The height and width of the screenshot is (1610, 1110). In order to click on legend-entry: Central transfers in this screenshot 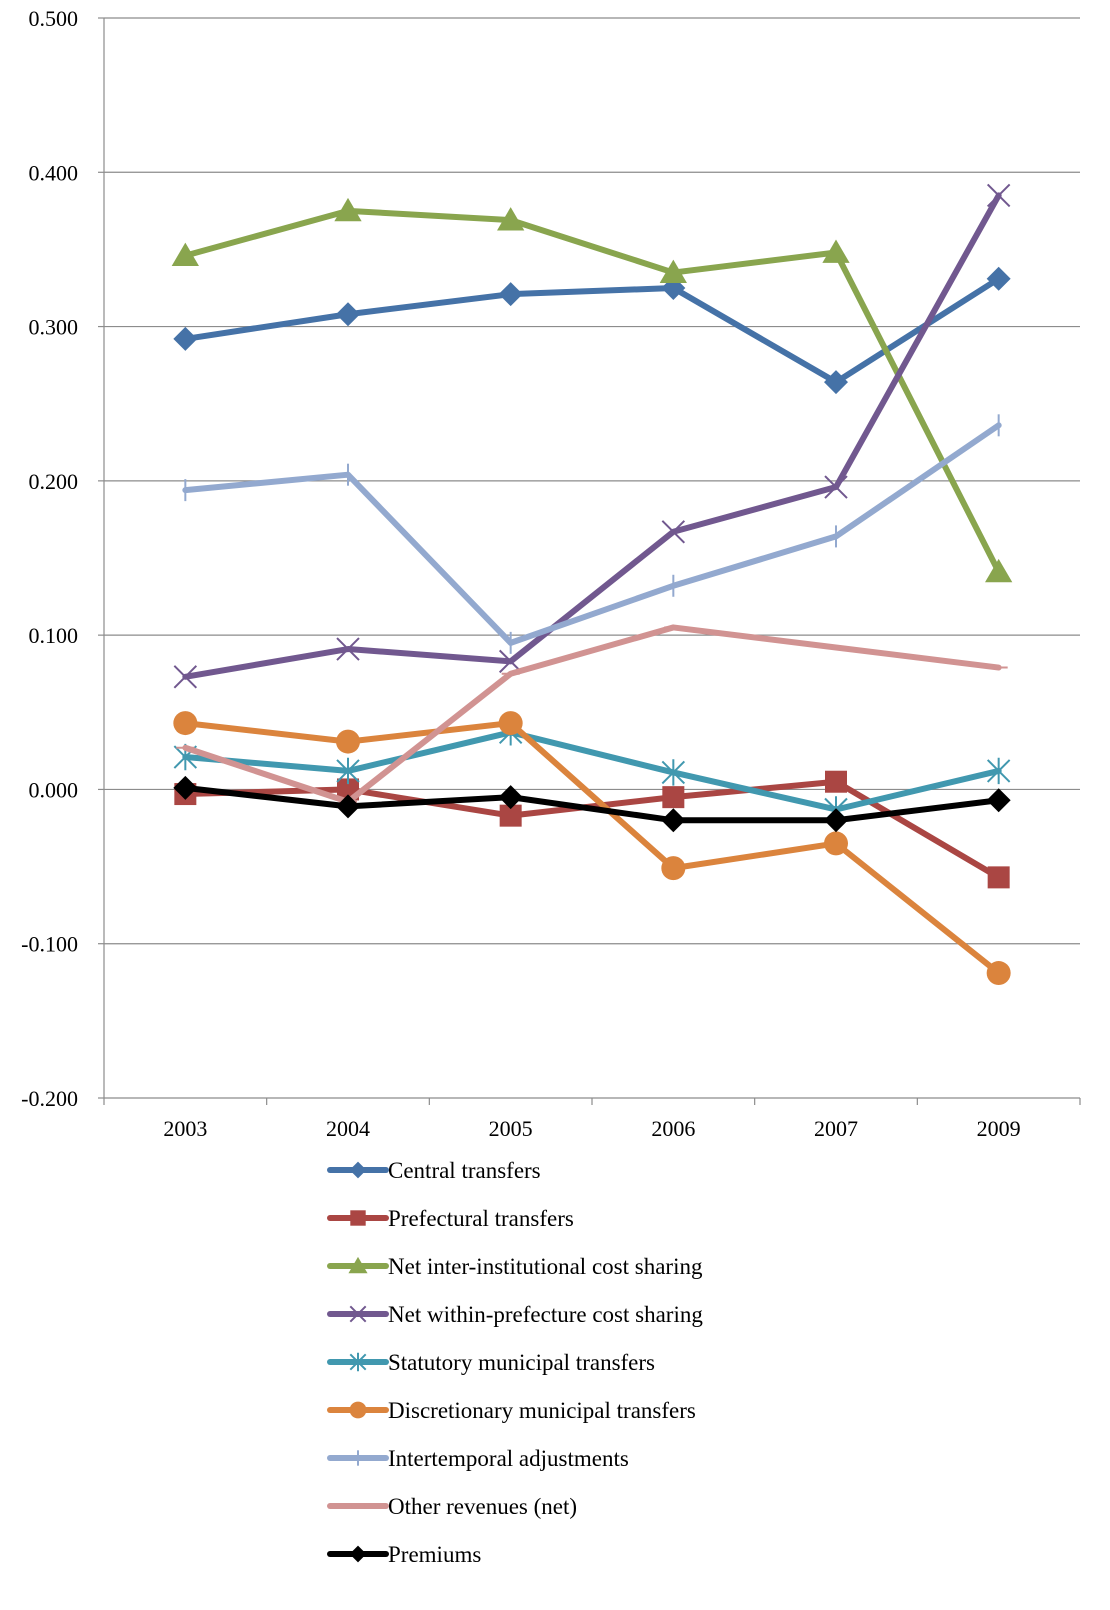, I will do `click(434, 1170)`.